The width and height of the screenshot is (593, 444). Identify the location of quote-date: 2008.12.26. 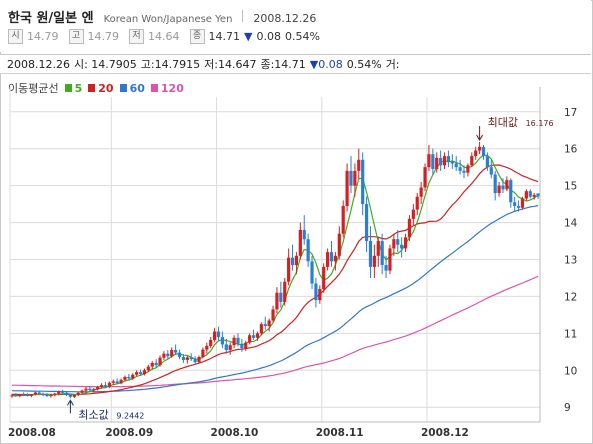
(285, 18).